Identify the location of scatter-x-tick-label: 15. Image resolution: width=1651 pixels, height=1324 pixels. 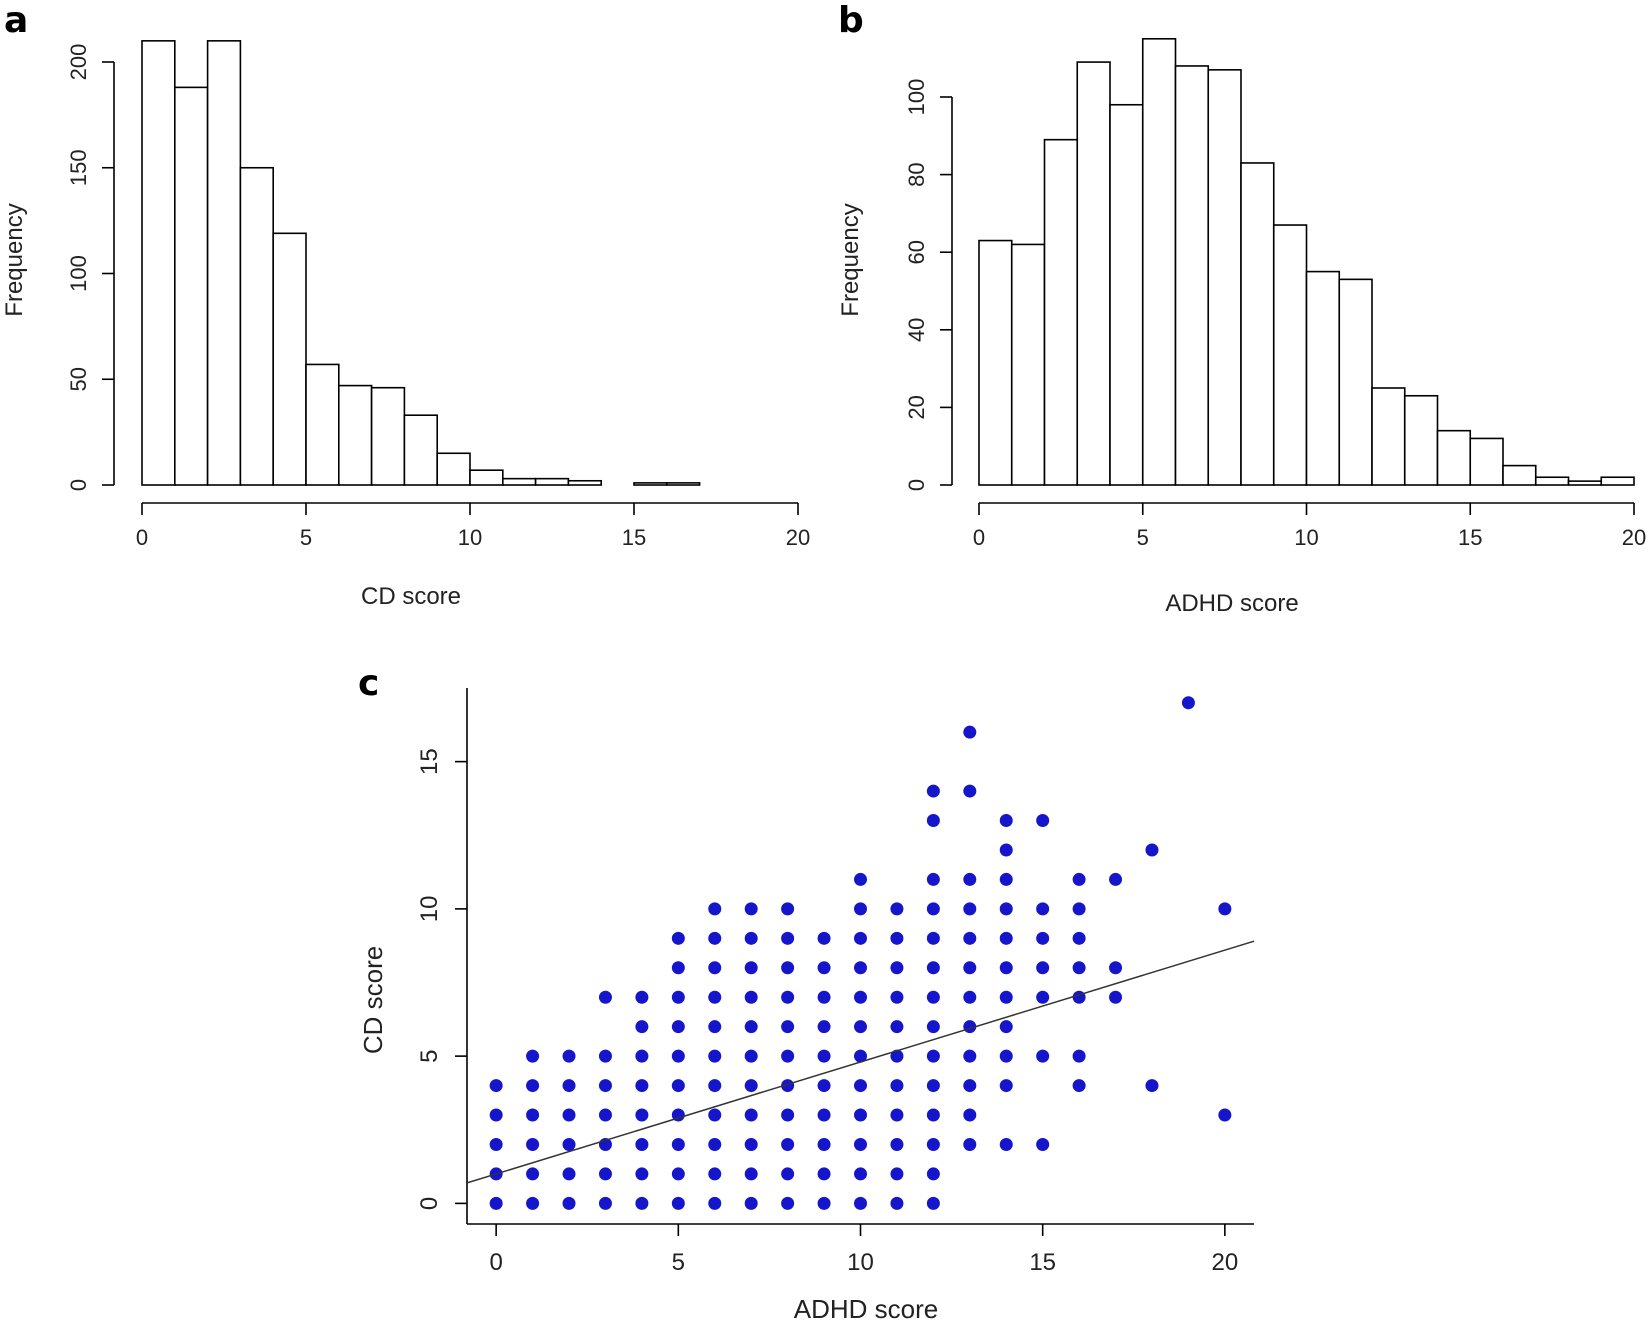
(1042, 1262).